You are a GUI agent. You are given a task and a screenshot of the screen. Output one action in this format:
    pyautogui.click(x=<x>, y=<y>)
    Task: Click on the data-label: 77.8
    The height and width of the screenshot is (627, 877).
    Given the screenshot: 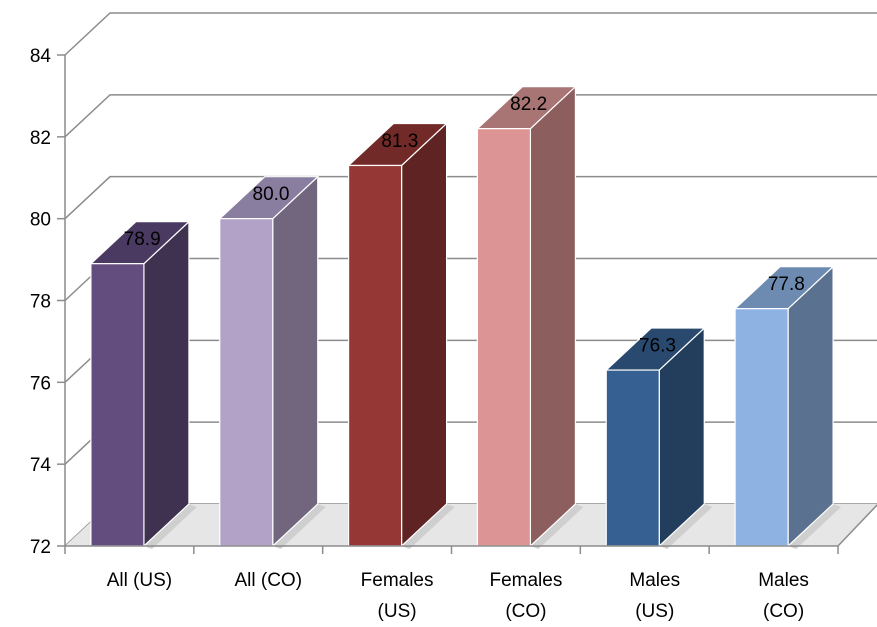 What is the action you would take?
    pyautogui.click(x=786, y=284)
    